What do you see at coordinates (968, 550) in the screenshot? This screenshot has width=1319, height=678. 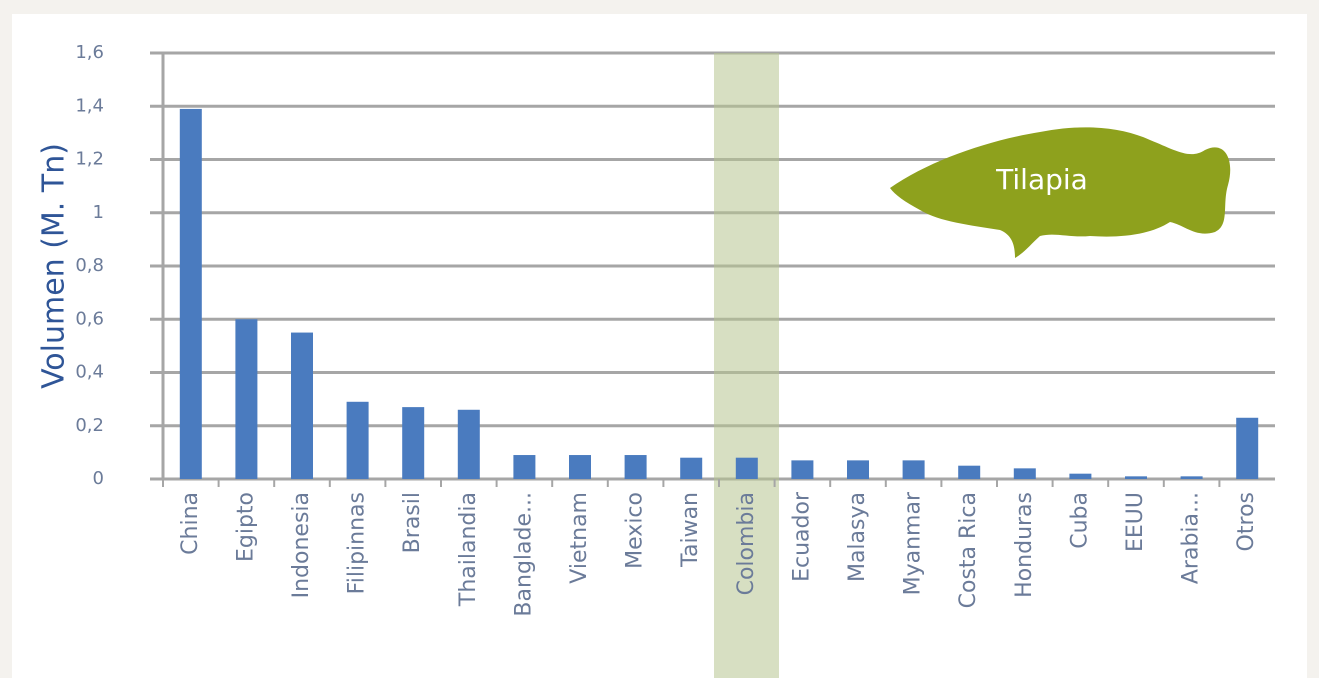 I see `x-tick-label: Costa Rica` at bounding box center [968, 550].